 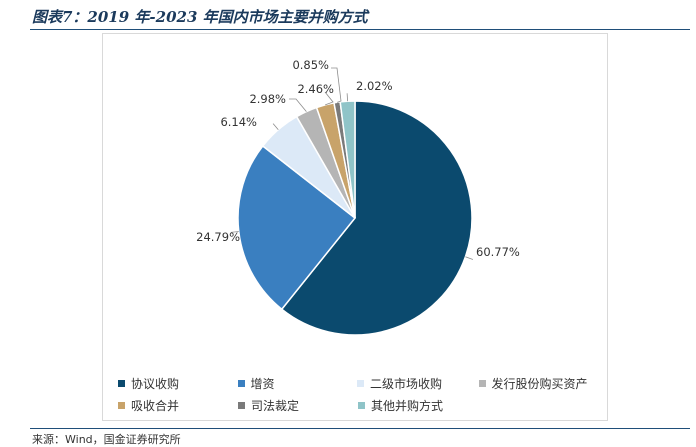 I want to click on legend-label: 吸收合并, so click(x=155, y=405).